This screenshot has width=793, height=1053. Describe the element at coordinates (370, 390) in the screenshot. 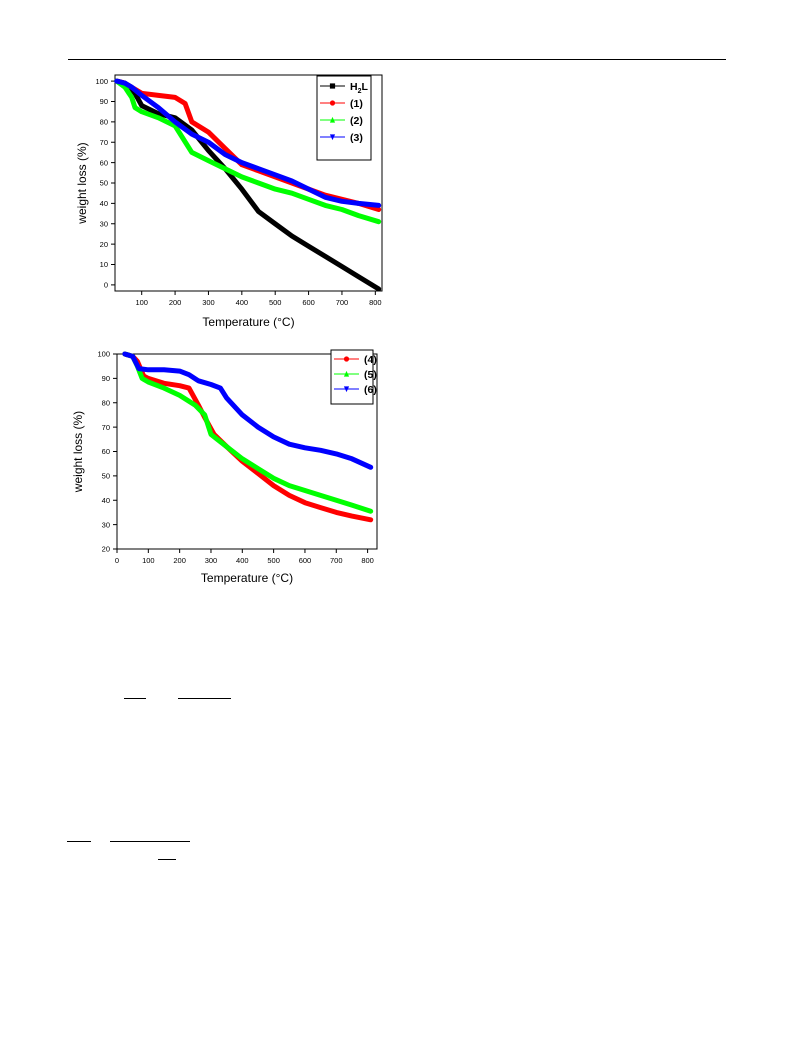

I see `legend-label-2: (6)` at that location.